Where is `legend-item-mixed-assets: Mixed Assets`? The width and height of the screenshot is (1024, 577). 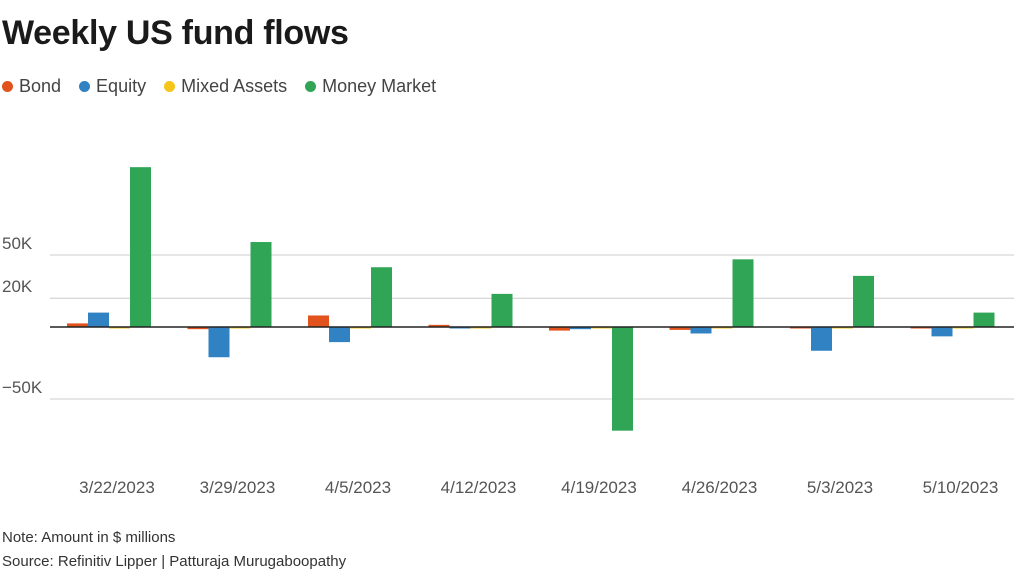 legend-item-mixed-assets: Mixed Assets is located at coordinates (225, 86).